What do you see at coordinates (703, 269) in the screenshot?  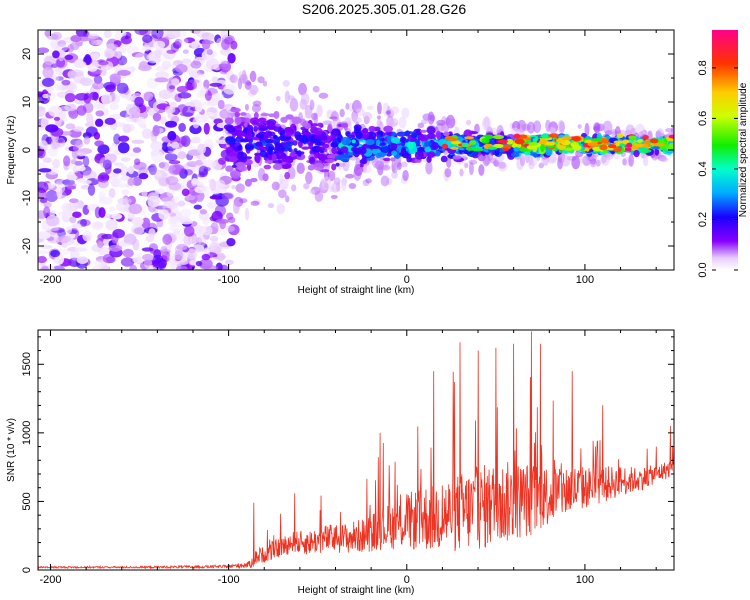 I see `colorbar-tick-label: 0.0` at bounding box center [703, 269].